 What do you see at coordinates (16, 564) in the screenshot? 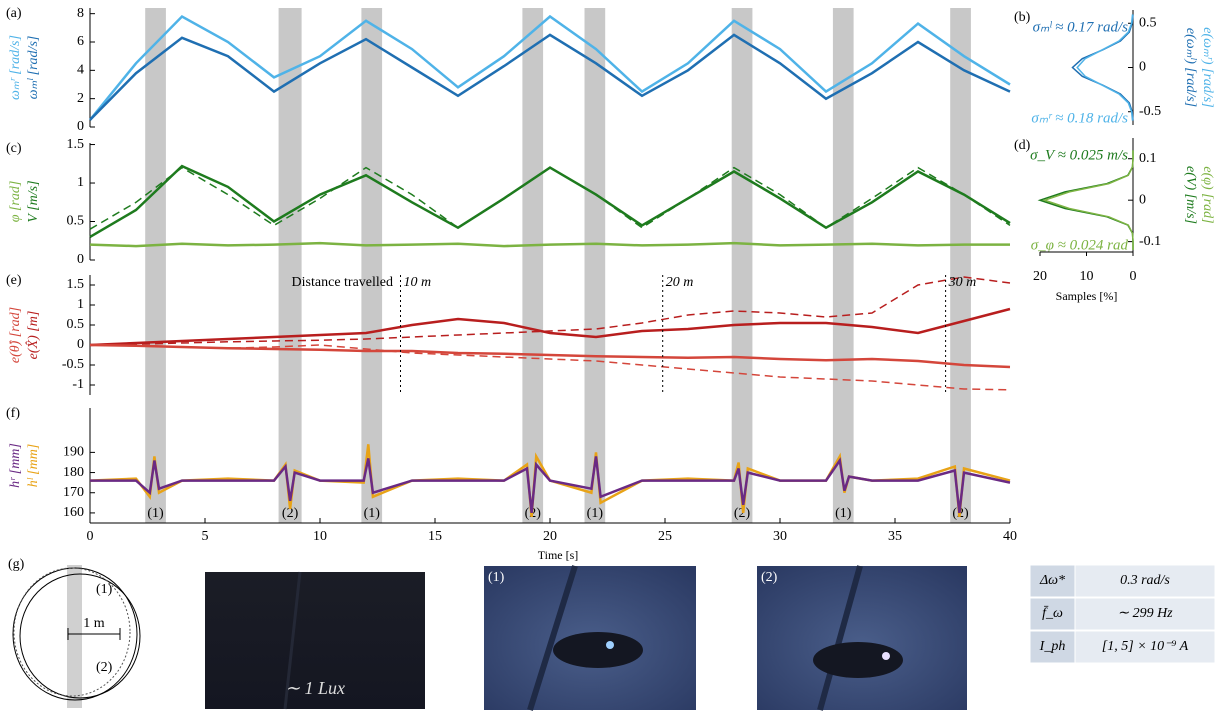
I see `panel-label: (g)` at bounding box center [16, 564].